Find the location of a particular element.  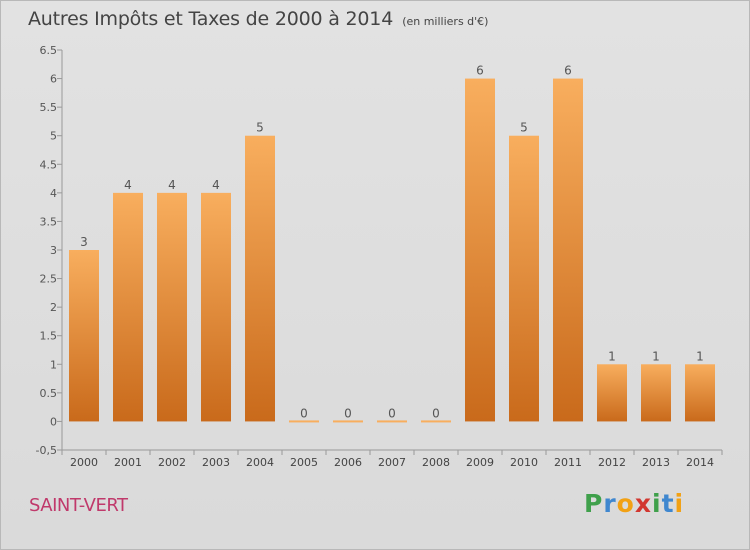

x-tick-label: 2013 is located at coordinates (656, 462).